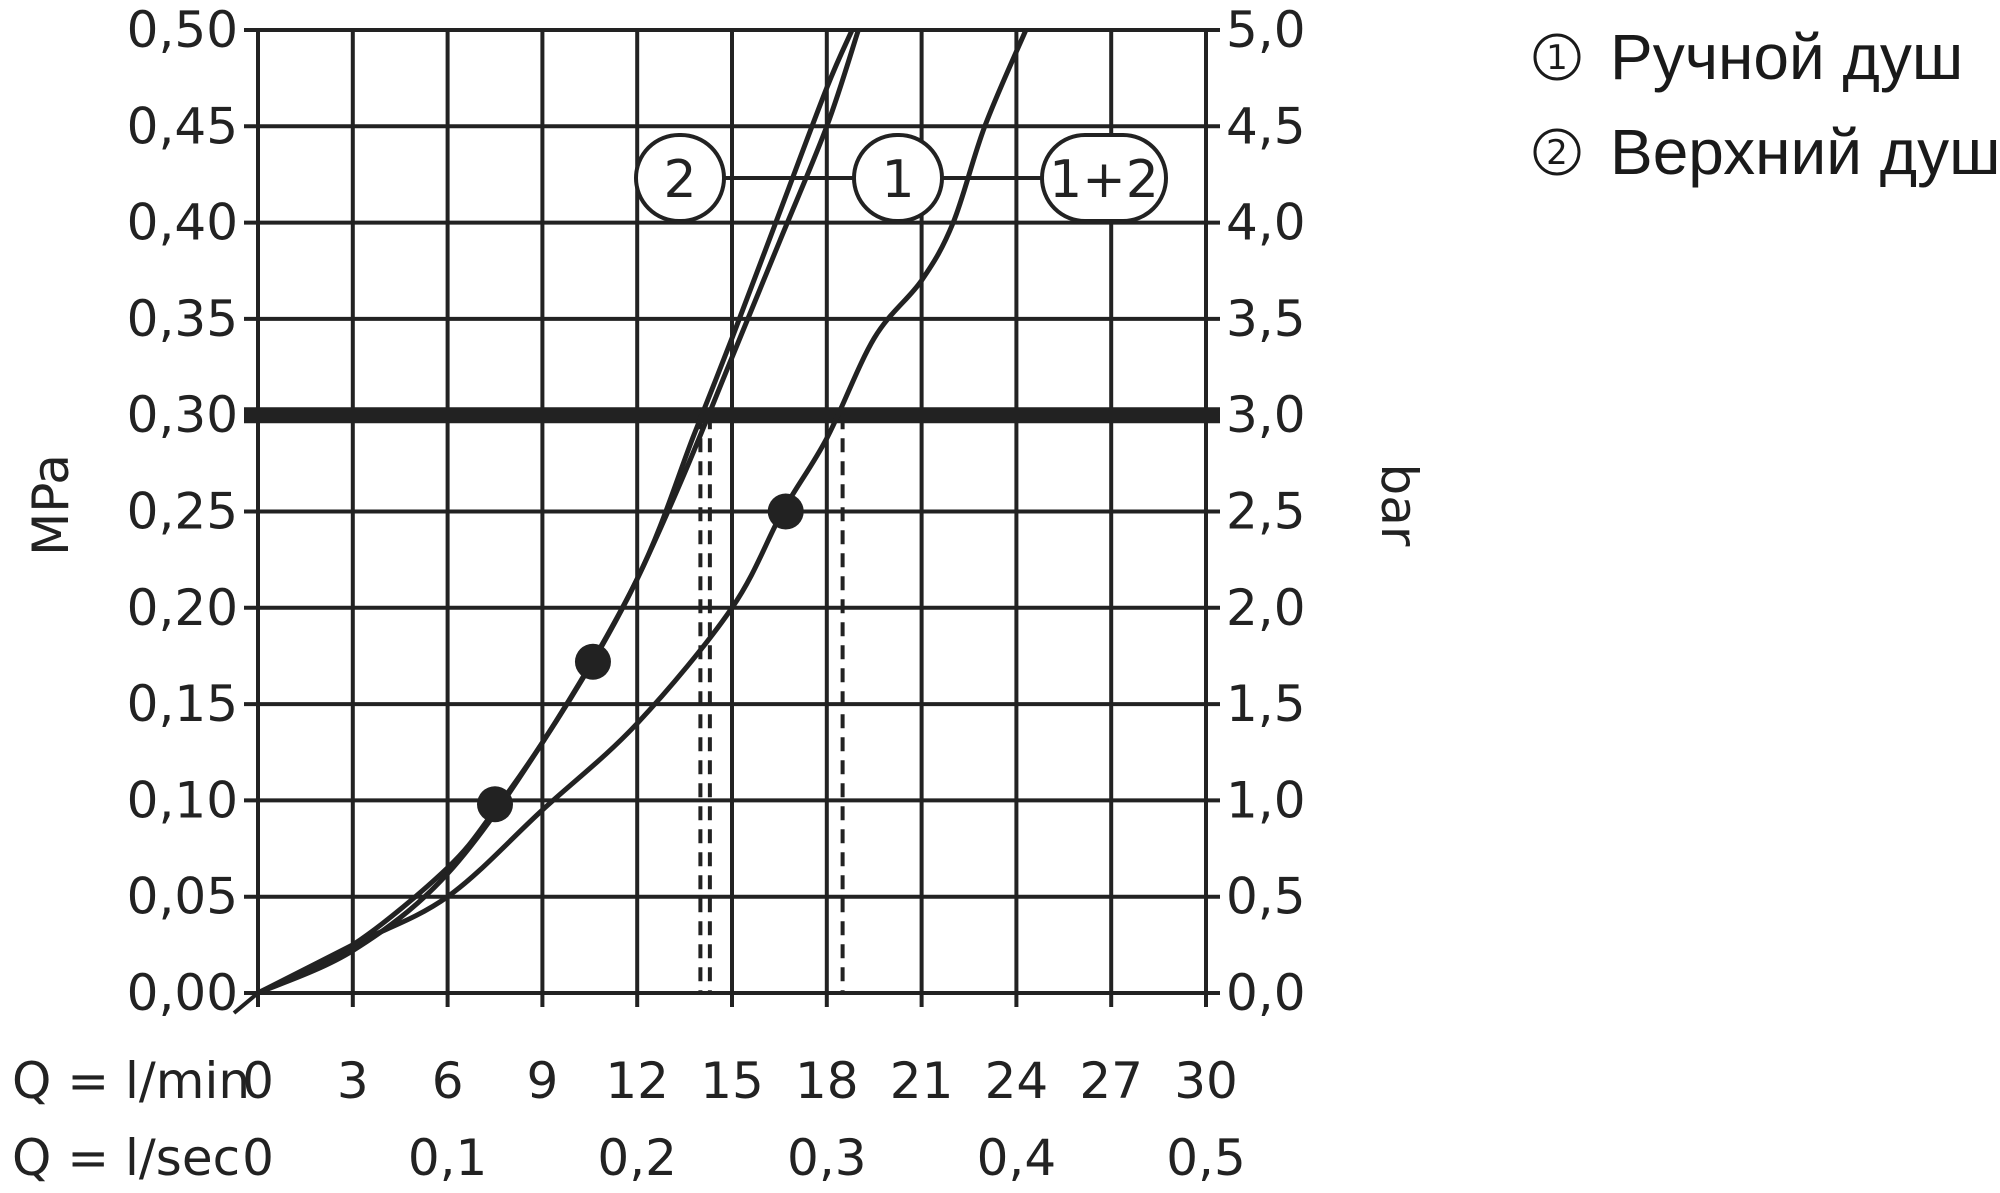  I want to click on y-left-tick-label: 0,10, so click(182, 800).